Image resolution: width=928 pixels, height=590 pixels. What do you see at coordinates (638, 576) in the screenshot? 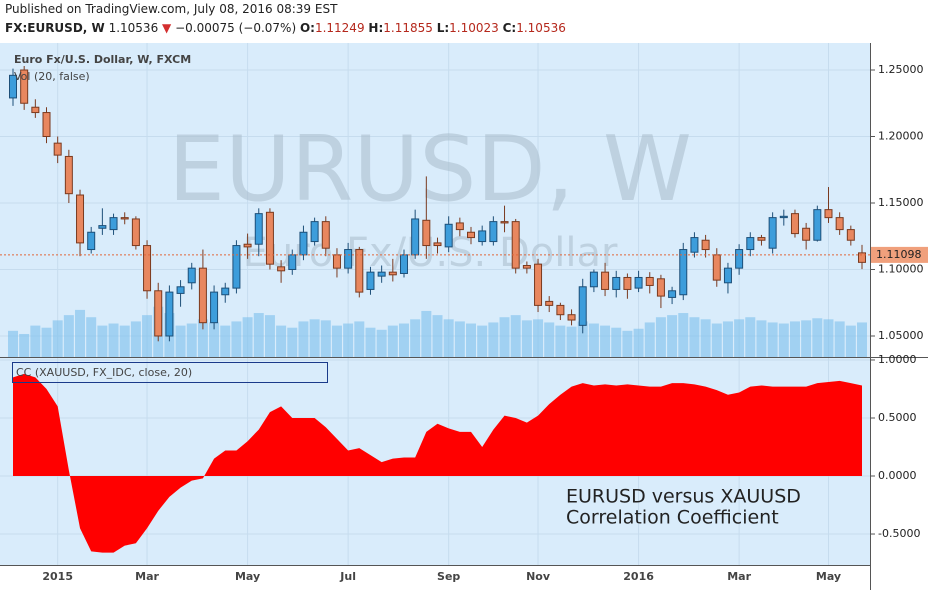
I see `x-tick-label: 2016` at bounding box center [638, 576].